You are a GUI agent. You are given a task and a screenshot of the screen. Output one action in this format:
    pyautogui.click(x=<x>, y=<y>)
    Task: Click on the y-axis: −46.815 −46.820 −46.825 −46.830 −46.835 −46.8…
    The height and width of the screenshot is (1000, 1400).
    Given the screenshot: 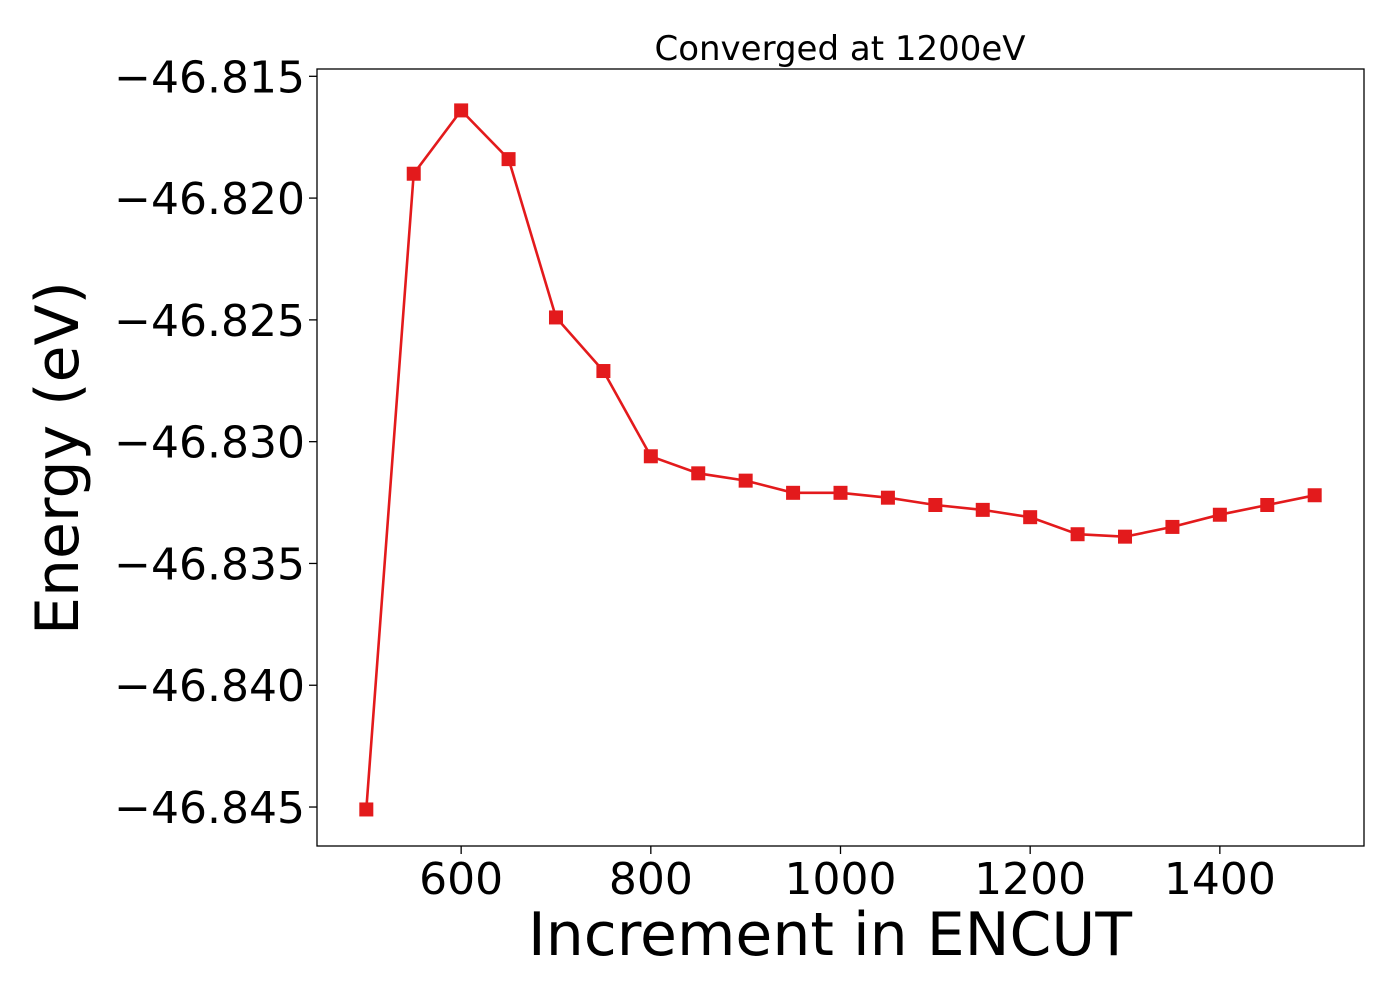 What is the action you would take?
    pyautogui.click(x=215, y=443)
    